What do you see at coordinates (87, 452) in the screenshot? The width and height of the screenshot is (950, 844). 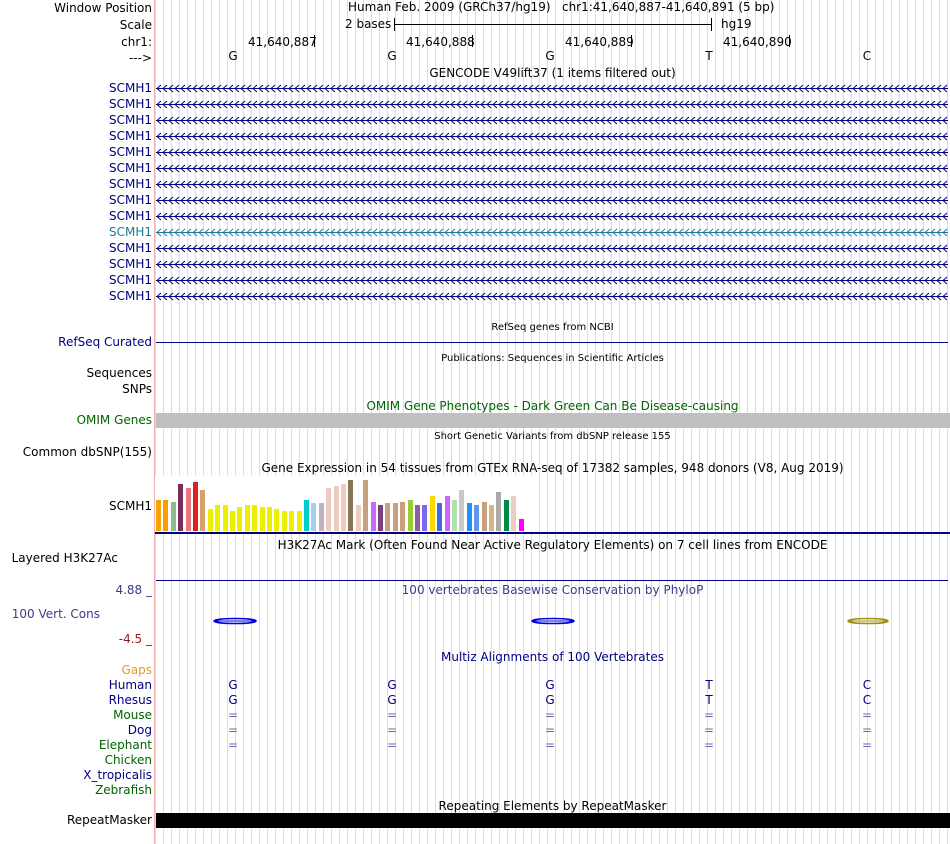 I see `dbsnp-label: Common dbSNP(155)` at bounding box center [87, 452].